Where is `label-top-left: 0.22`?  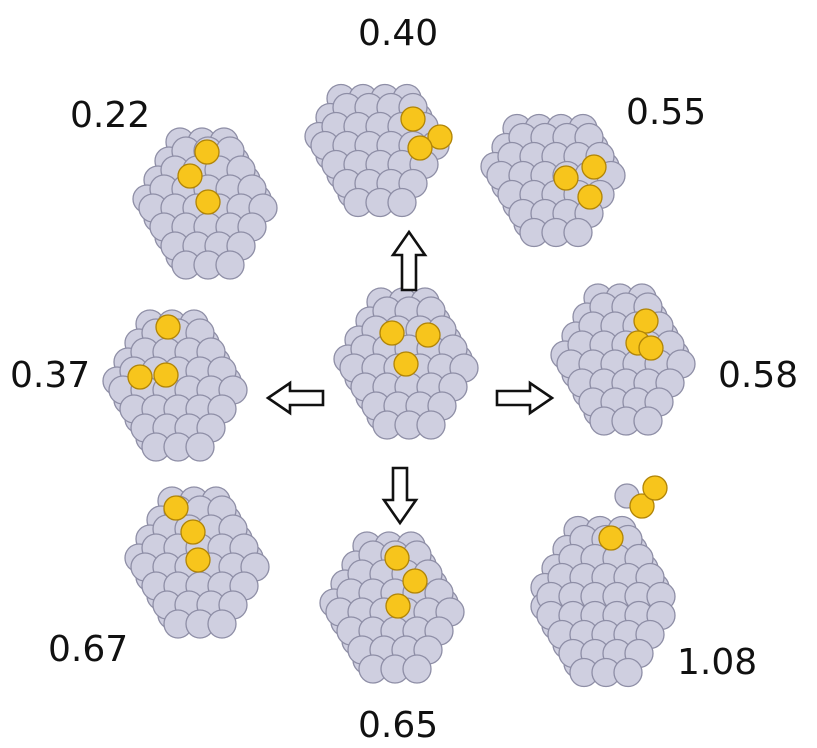 label-top-left: 0.22 is located at coordinates (110, 115).